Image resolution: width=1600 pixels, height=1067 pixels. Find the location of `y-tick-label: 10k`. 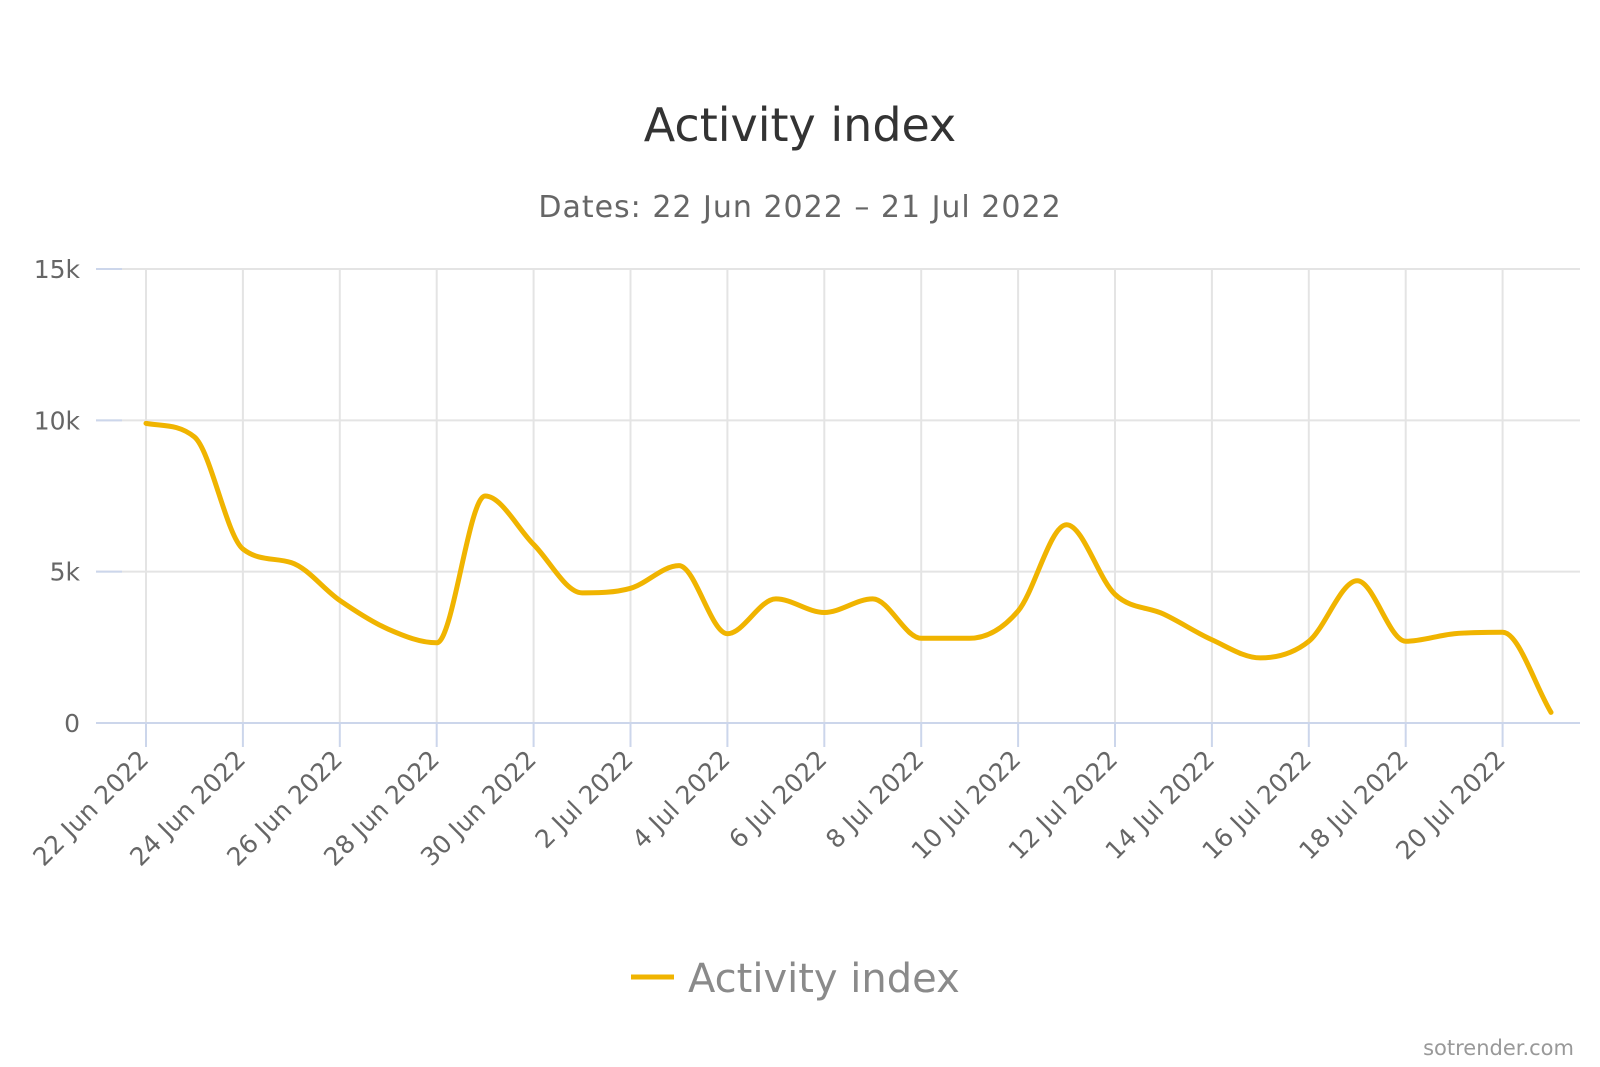

y-tick-label: 10k is located at coordinates (57, 420).